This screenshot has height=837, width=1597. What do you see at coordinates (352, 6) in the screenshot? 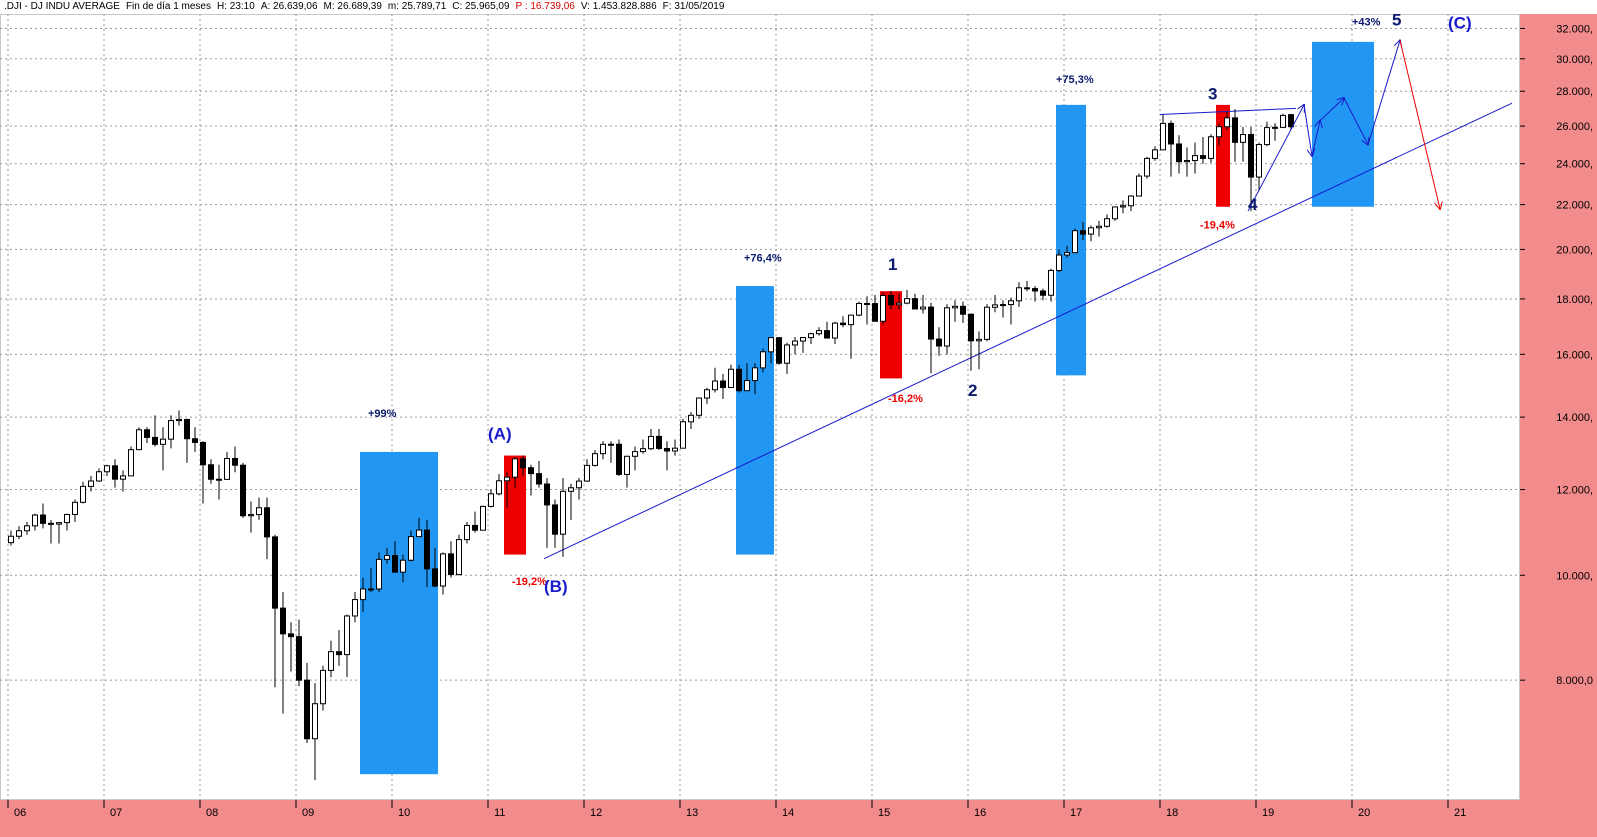
I see `header-high: M: 26.689,39` at bounding box center [352, 6].